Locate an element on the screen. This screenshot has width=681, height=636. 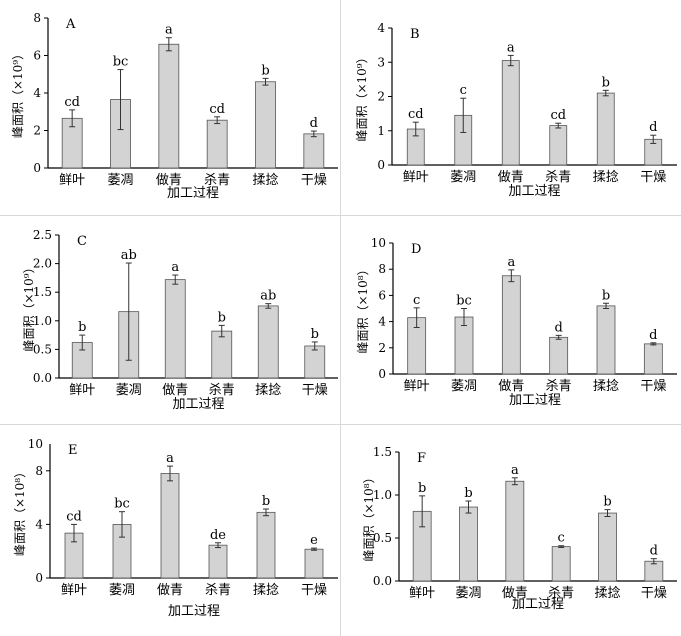
panel-label: E is located at coordinates (73, 450).